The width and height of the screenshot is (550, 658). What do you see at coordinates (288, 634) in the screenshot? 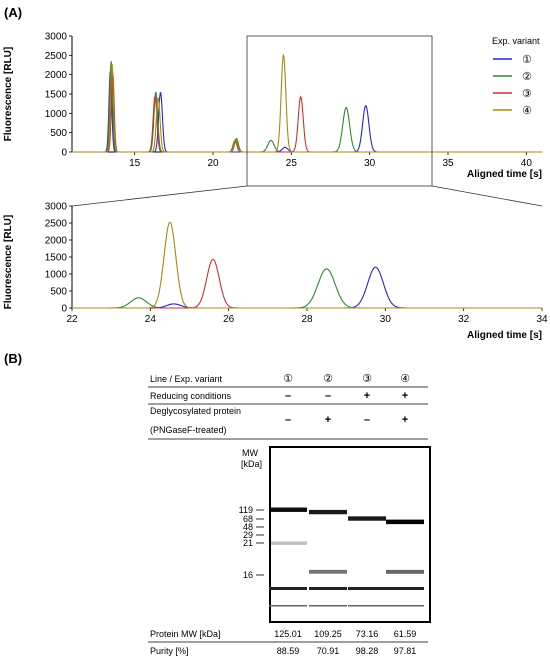
I see `protein-mw-value: 125.01` at bounding box center [288, 634].